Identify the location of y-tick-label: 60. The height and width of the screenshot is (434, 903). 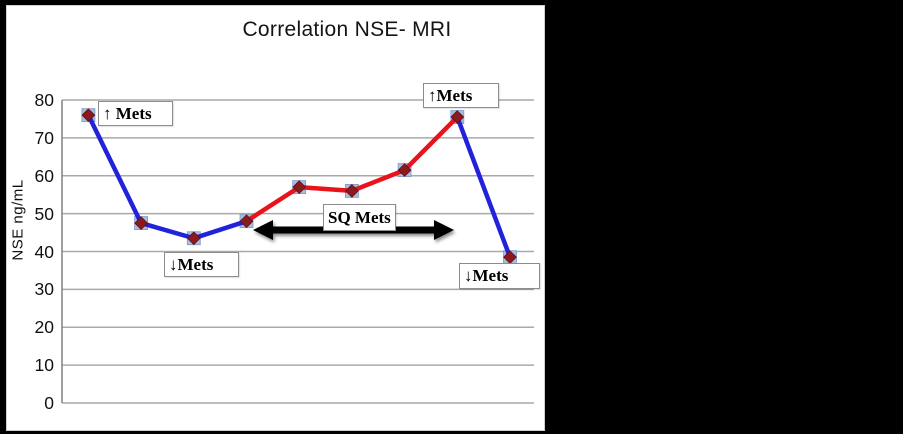
(44, 175).